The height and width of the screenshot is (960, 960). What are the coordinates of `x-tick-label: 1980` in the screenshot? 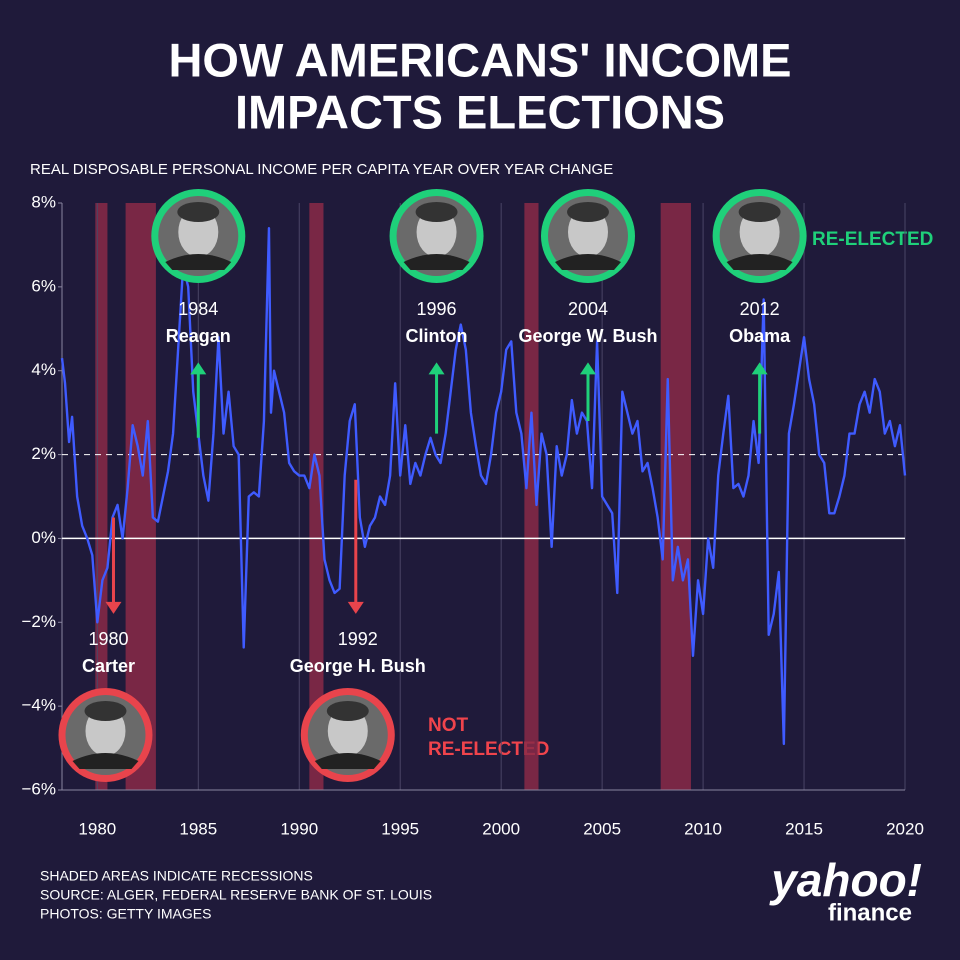 It's located at (97, 828).